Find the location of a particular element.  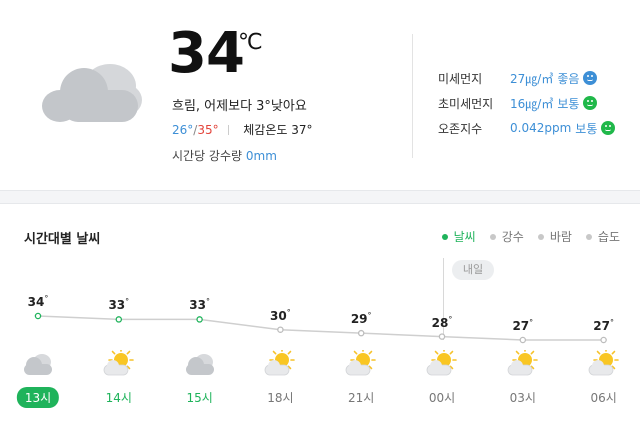

precipitation-value: 0mm is located at coordinates (261, 156).